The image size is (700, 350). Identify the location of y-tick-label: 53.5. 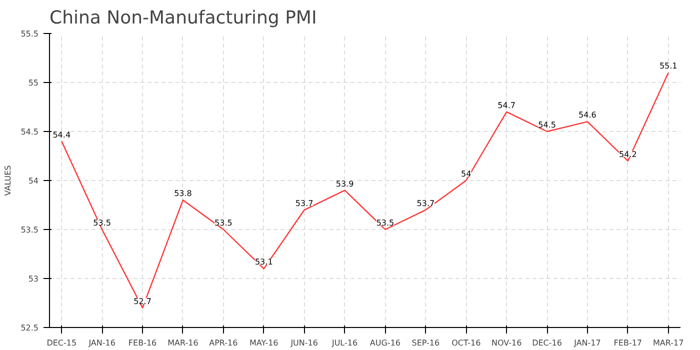
(29, 230).